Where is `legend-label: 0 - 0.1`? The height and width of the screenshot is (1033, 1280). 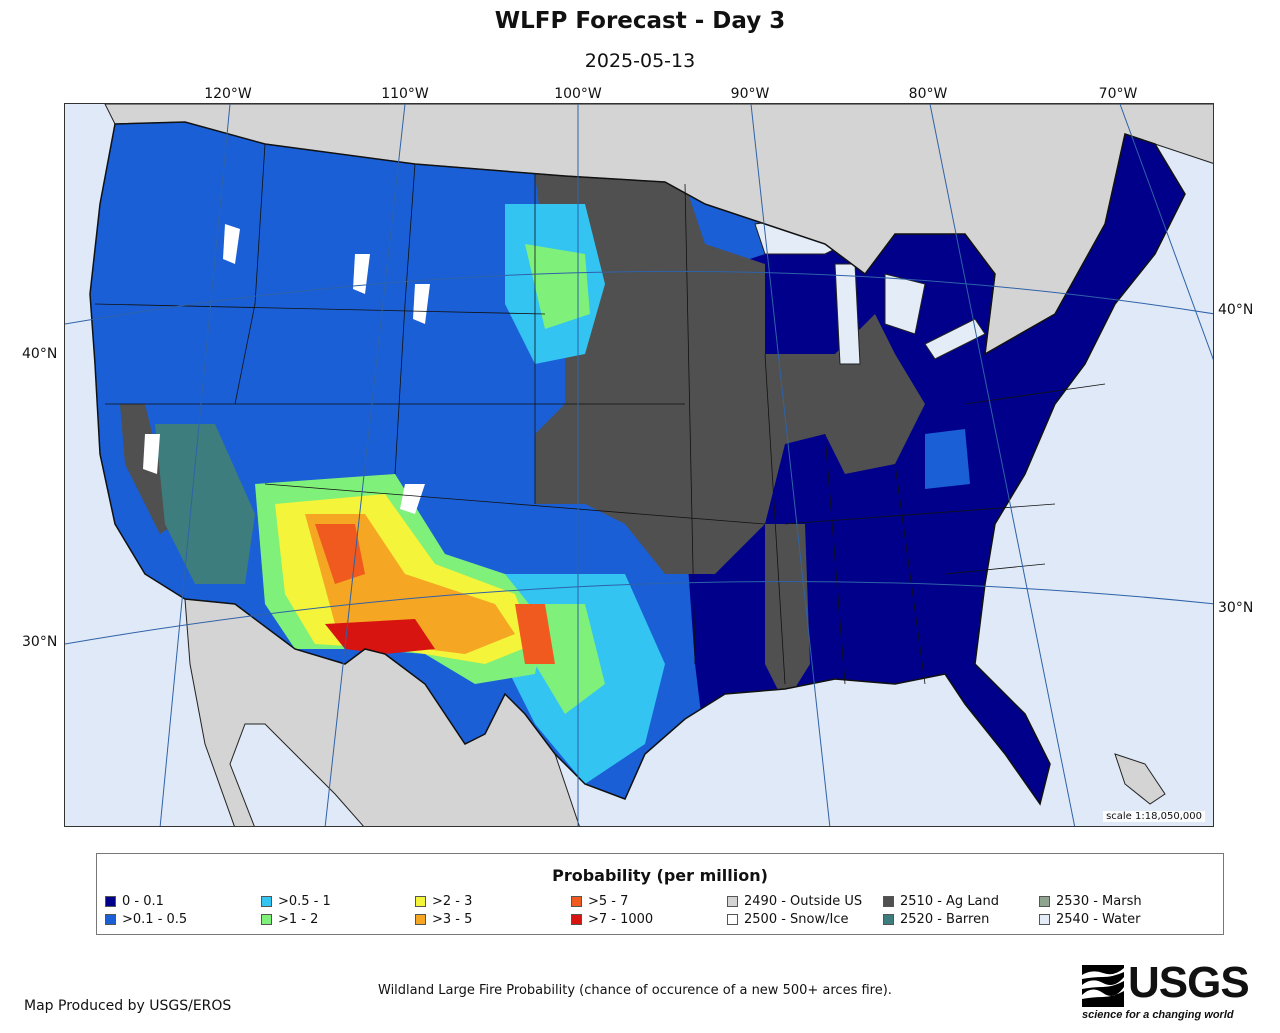 legend-label: 0 - 0.1 is located at coordinates (143, 901).